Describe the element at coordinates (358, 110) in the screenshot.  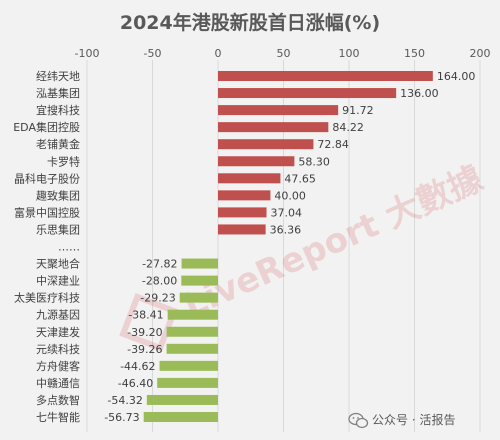
I see `value-label: 91.72` at that location.